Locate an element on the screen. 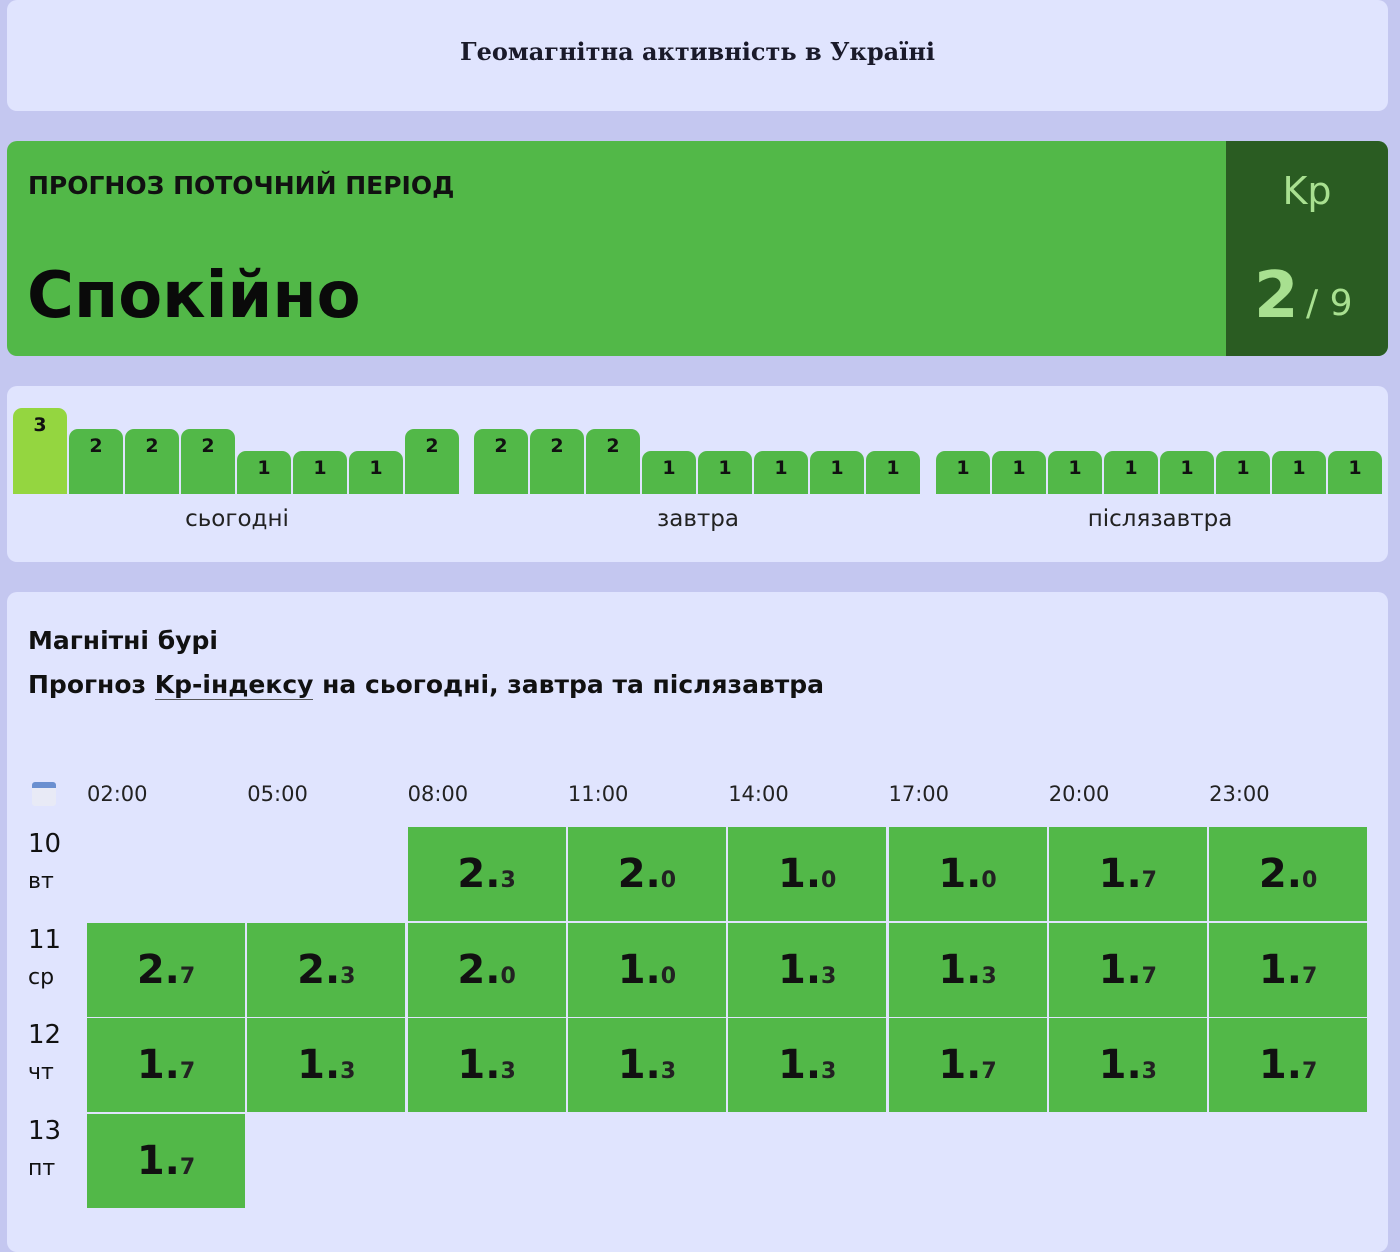 Image resolution: width=1400 pixels, height=1252 pixels. kp-value: 2 is located at coordinates (1276, 296).